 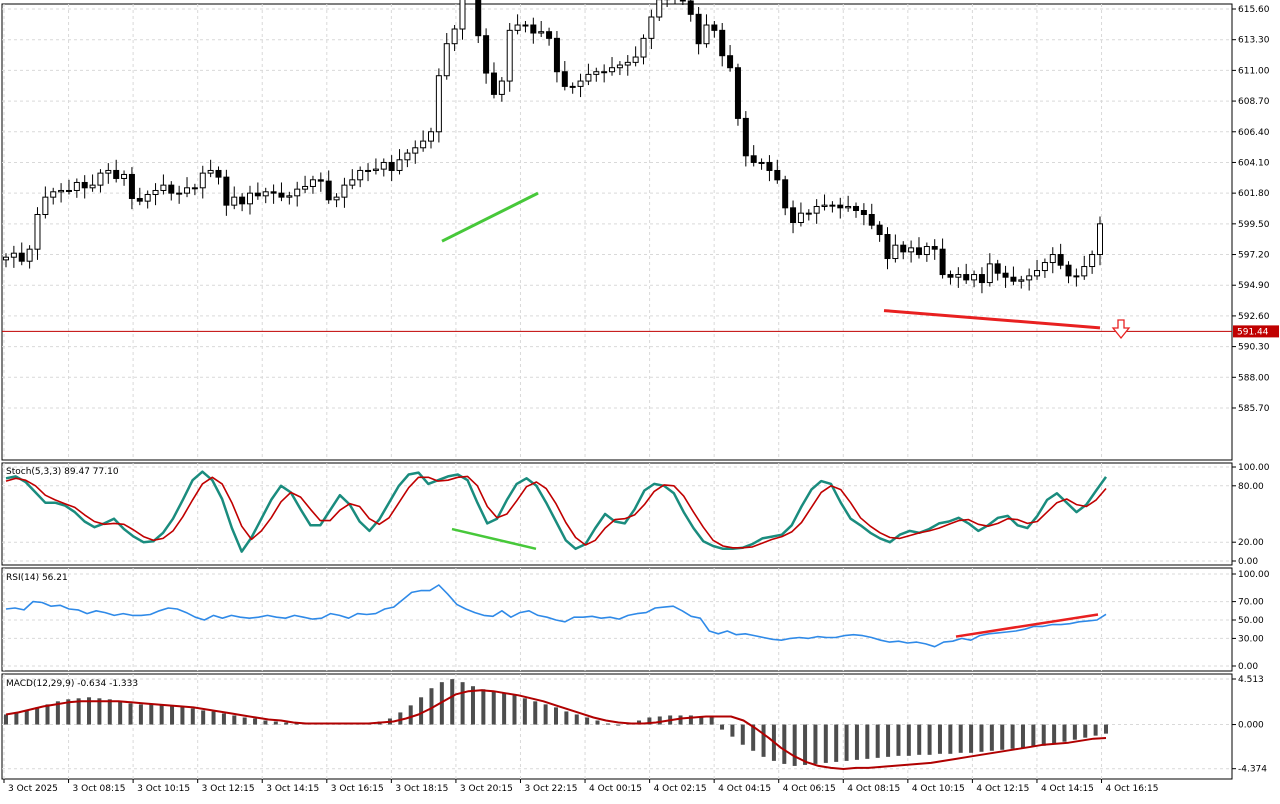 I want to click on x-tick-label: 3 Oct 10:15, so click(x=163, y=789).